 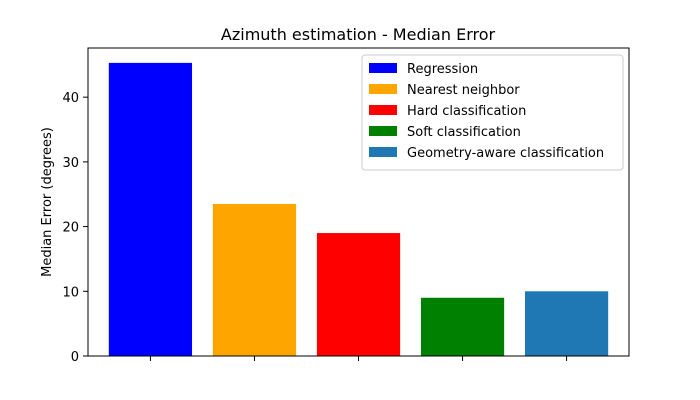 I want to click on y-tick-label-1: 10, so click(x=70, y=292).